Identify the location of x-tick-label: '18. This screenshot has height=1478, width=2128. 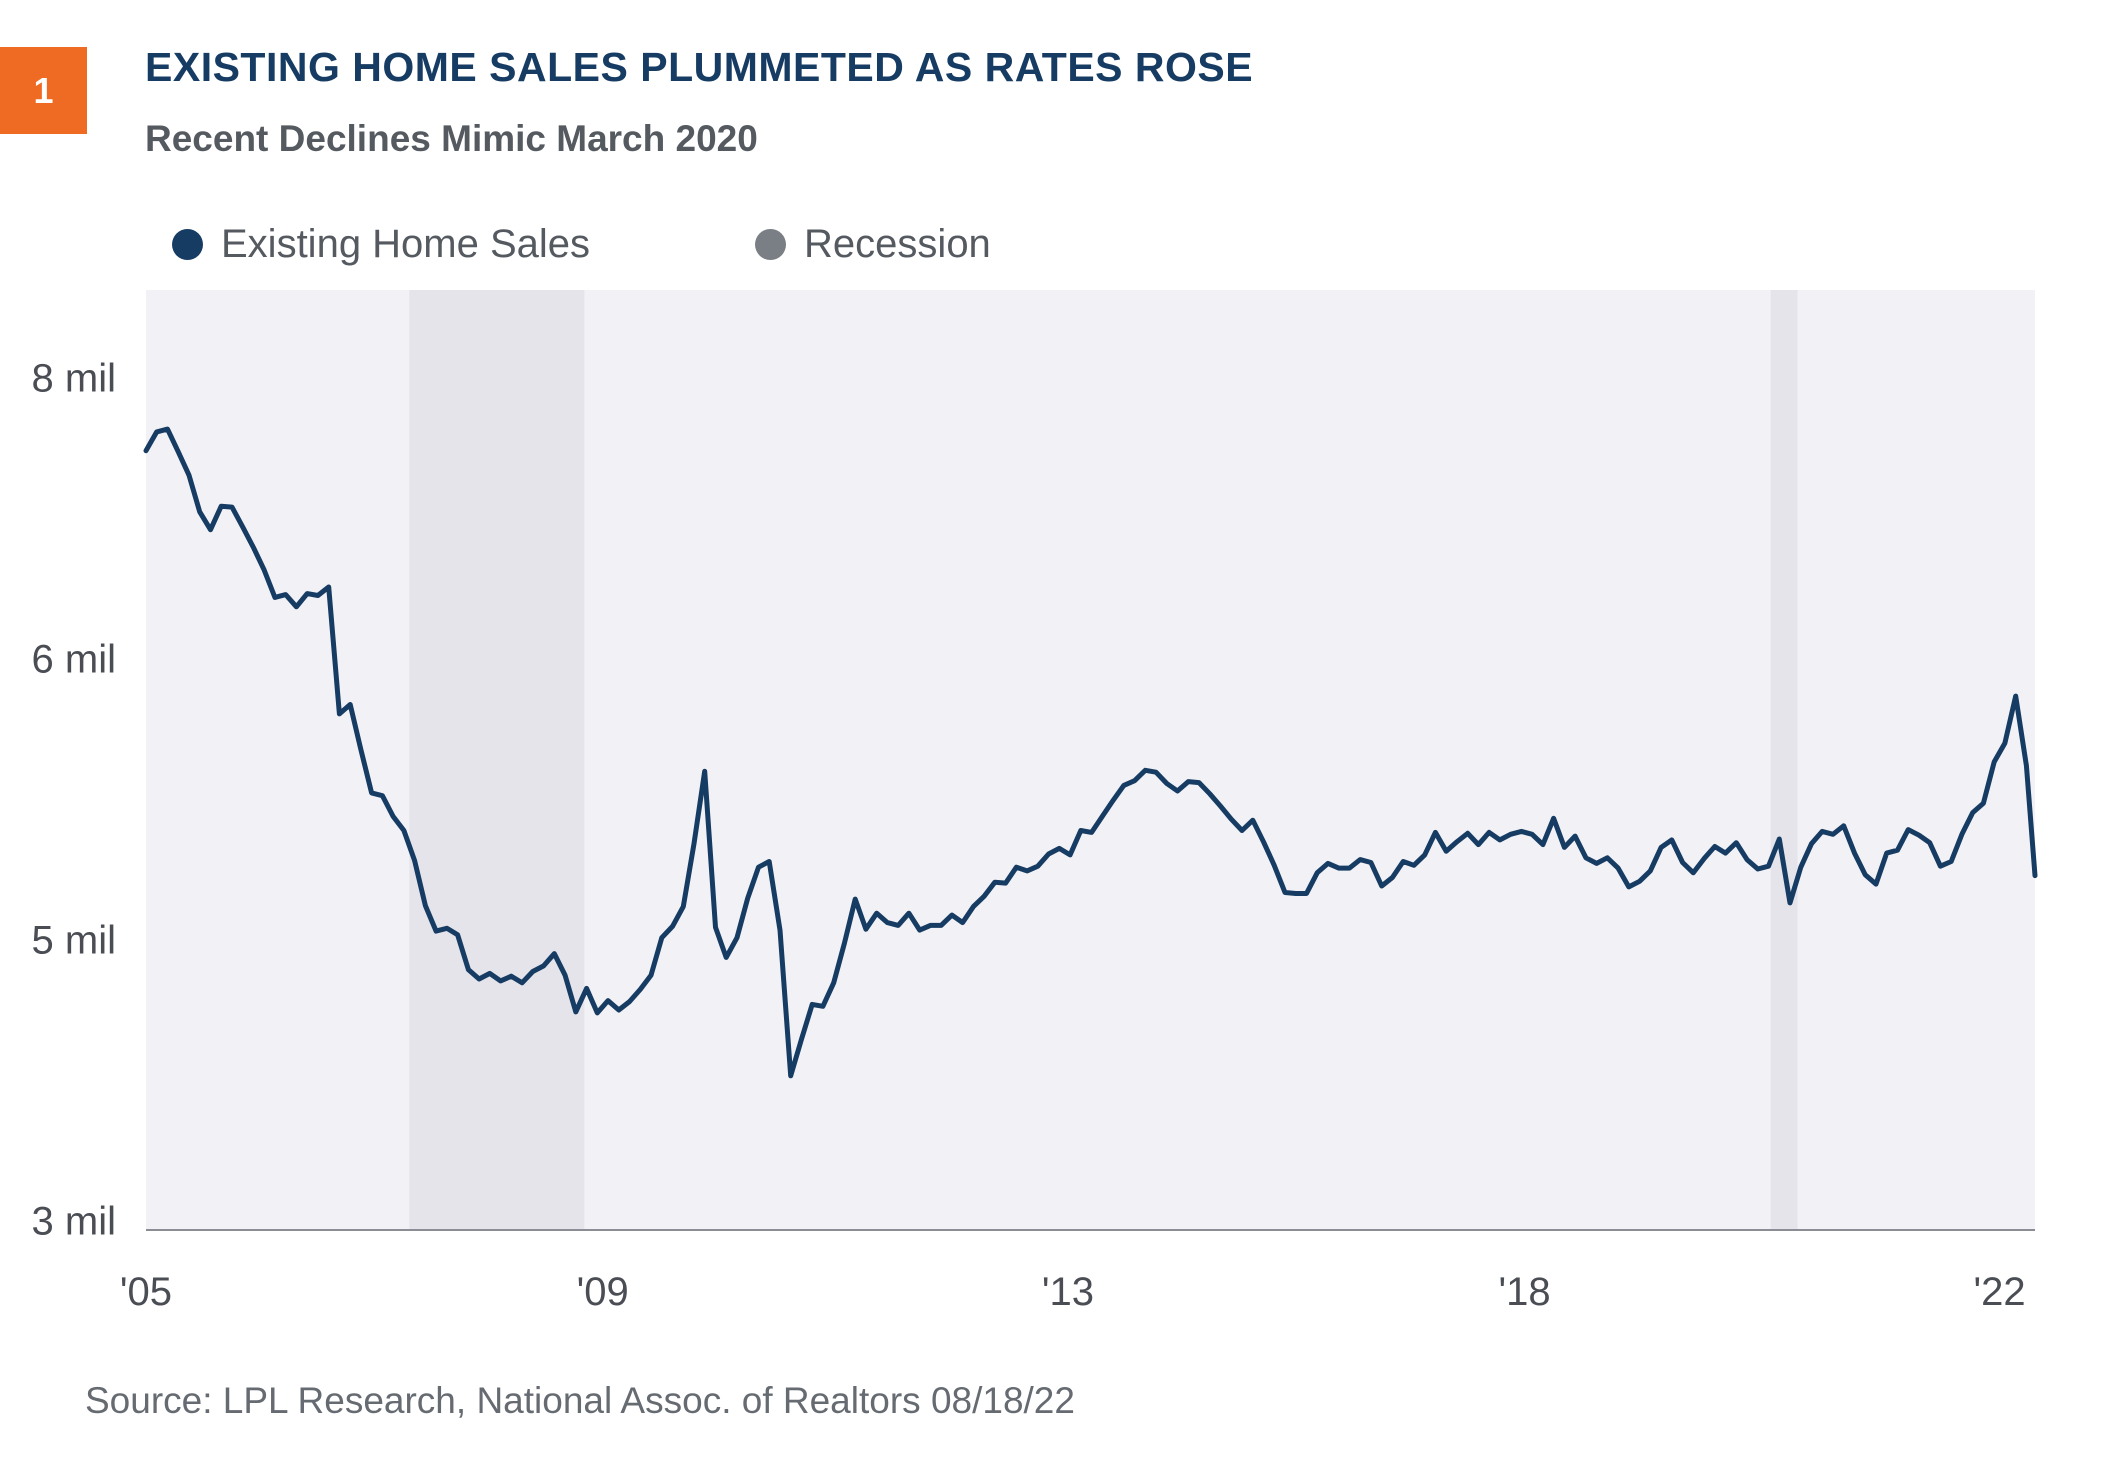
(1525, 1292).